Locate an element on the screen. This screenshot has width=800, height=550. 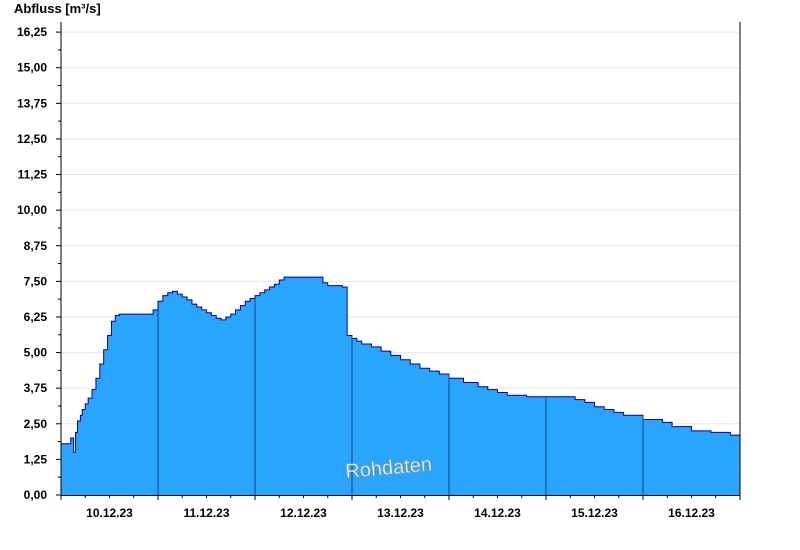
x-tick-label: 11.12.23 is located at coordinates (206, 513).